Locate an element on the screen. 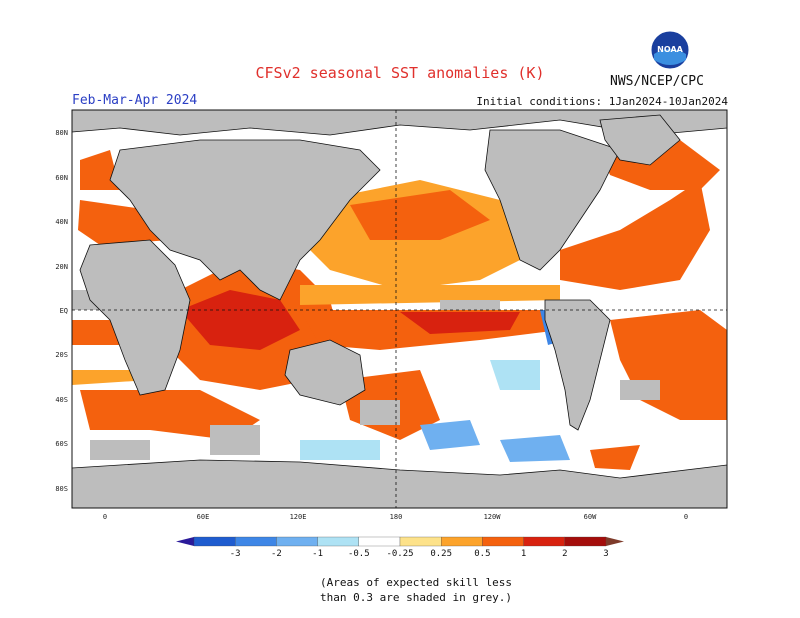 This screenshot has width=800, height=618. noaa-logo-icon: NOAA is located at coordinates (670, 50).